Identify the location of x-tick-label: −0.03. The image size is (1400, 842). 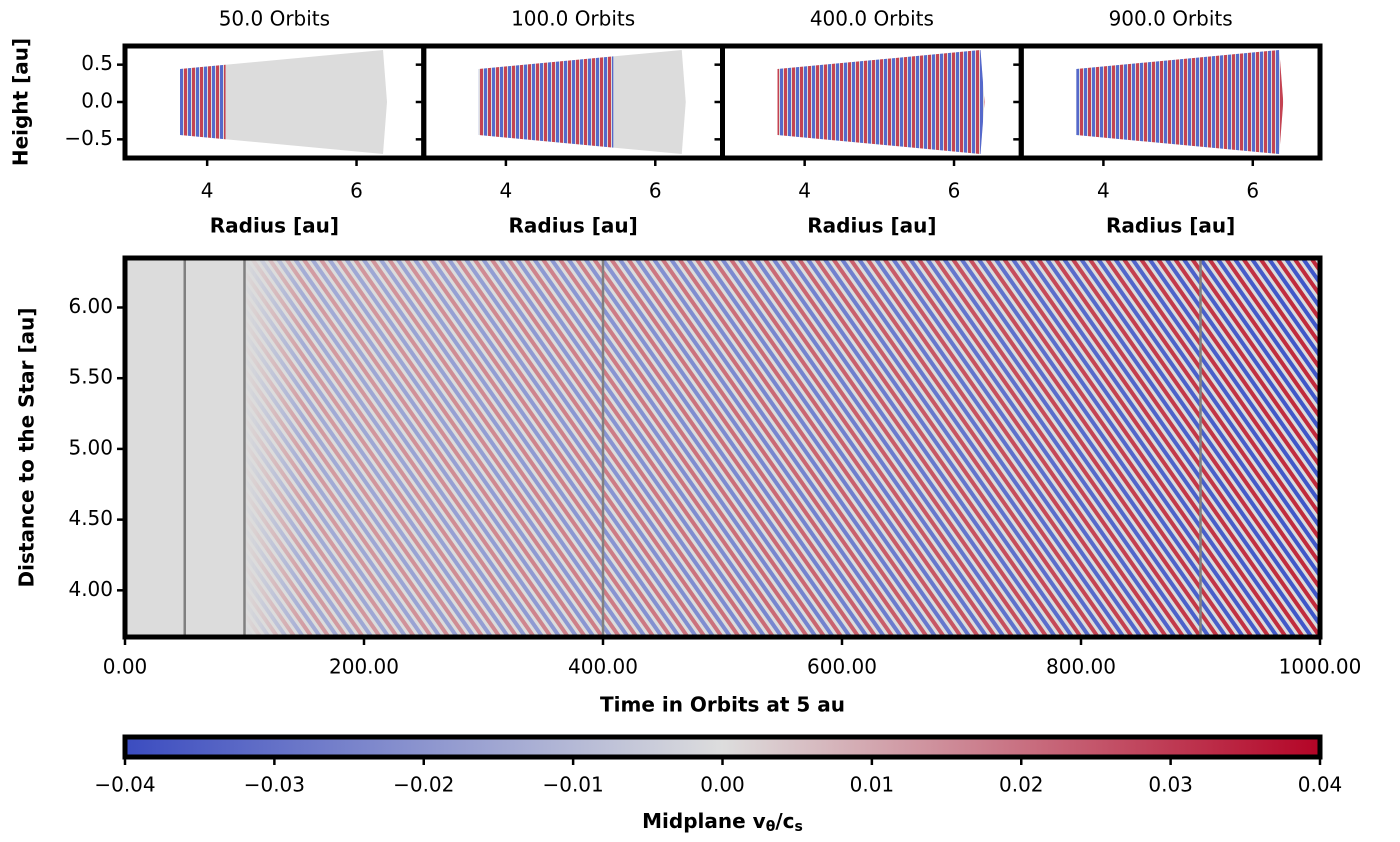
(274, 785).